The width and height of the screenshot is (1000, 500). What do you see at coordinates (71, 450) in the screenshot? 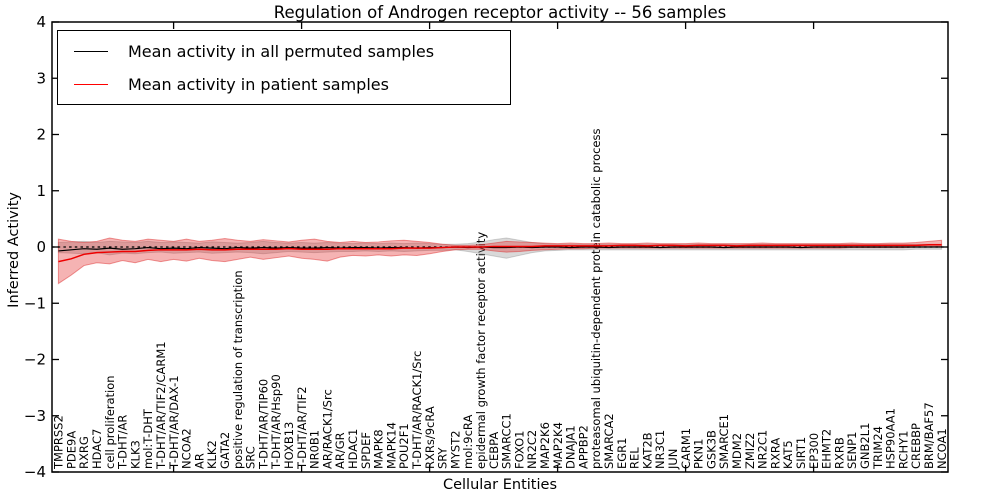
I see `x-tick-label: PDE9A` at bounding box center [71, 450].